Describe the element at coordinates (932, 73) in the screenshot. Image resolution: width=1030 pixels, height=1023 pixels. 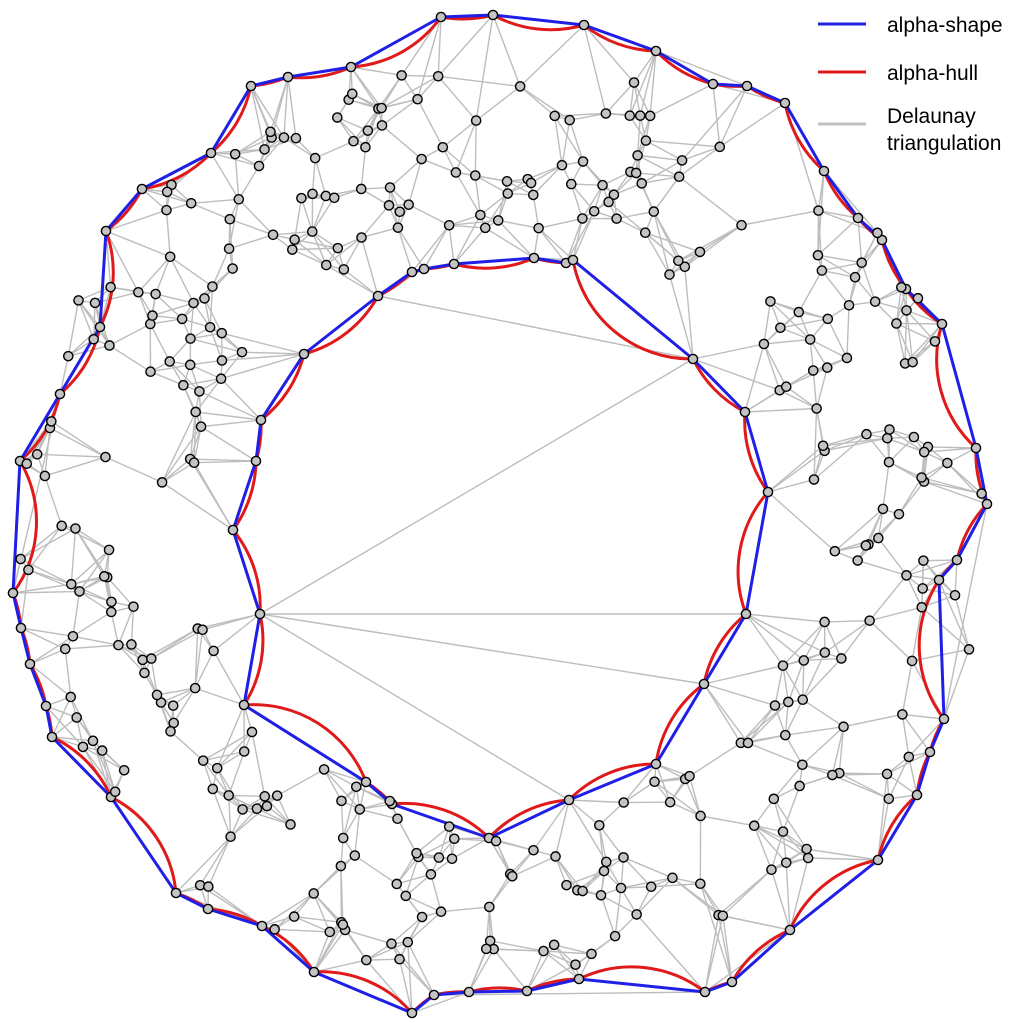
I see `legend-label-alpha-hull: alpha-hull` at that location.